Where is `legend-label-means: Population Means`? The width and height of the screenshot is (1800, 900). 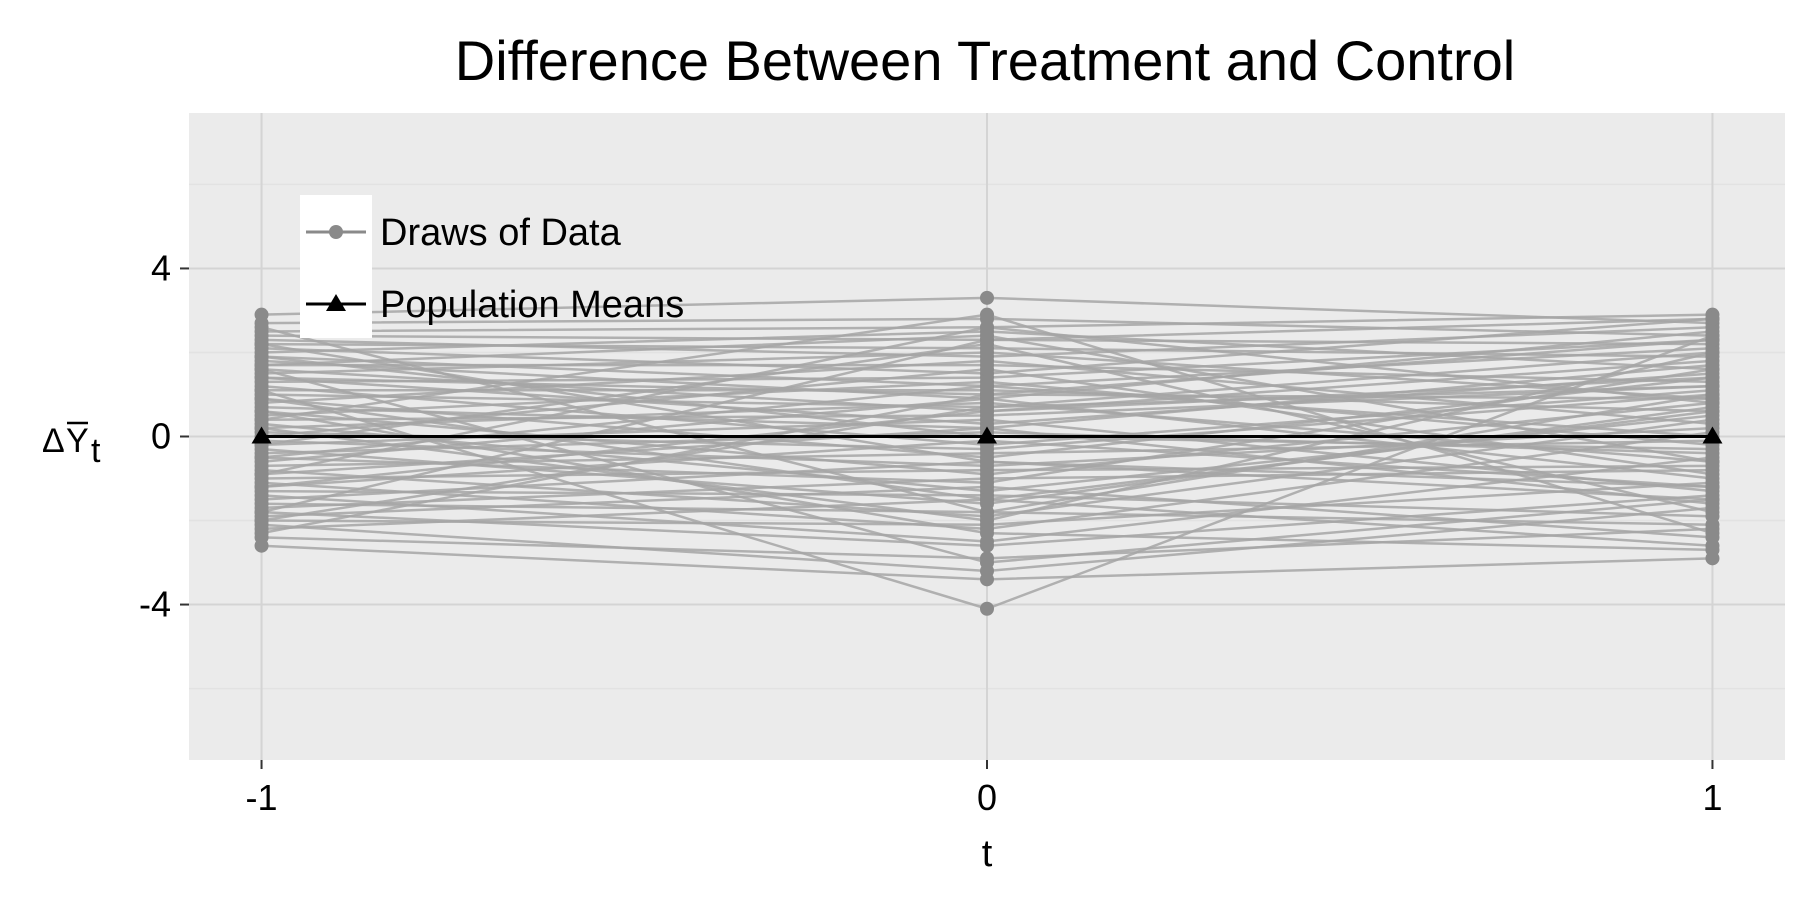
legend-label-means: Population Means is located at coordinates (532, 305).